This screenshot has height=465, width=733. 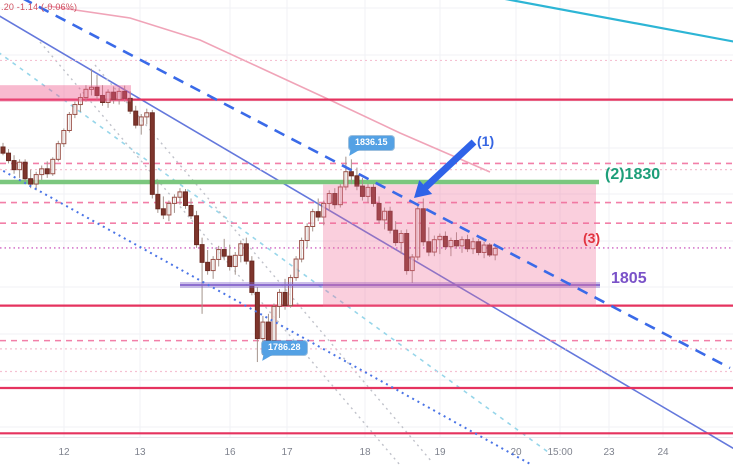 What do you see at coordinates (629, 278) in the screenshot?
I see `support-1805-label: 1805` at bounding box center [629, 278].